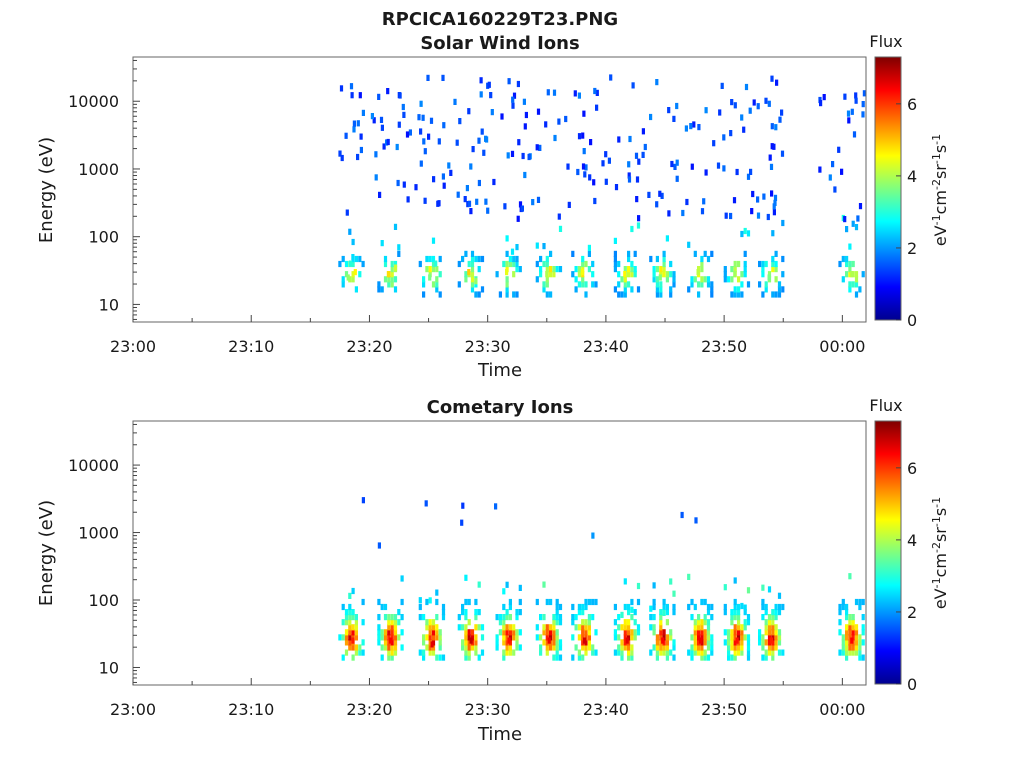 The width and height of the screenshot is (1024, 768). What do you see at coordinates (912, 176) in the screenshot?
I see `colorbar-tick-label: 4` at bounding box center [912, 176].